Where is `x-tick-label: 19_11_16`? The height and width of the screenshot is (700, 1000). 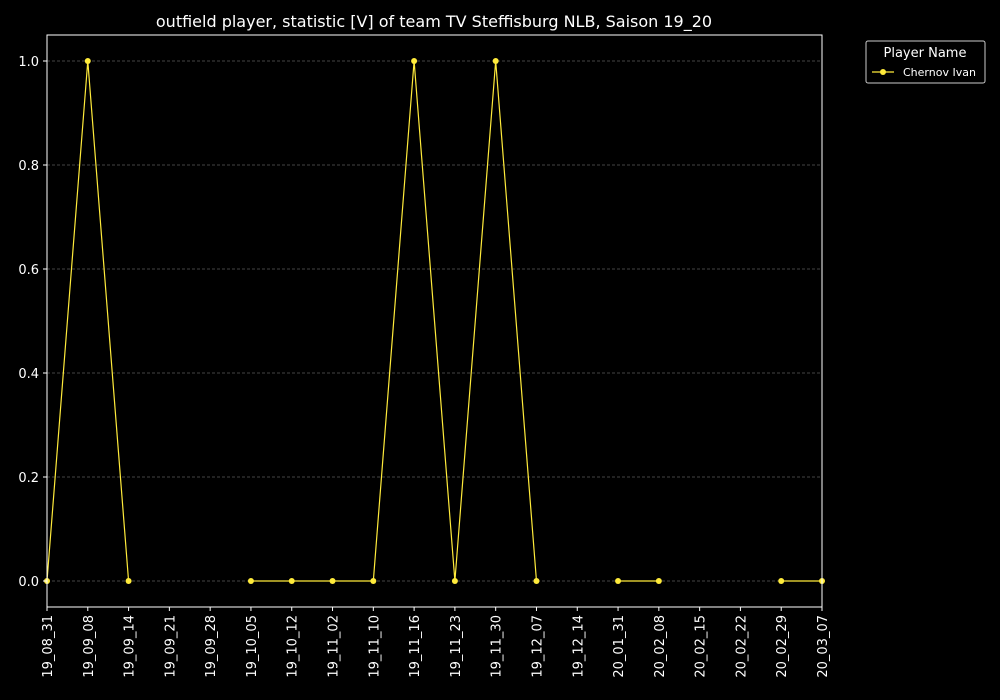 x-tick-label: 19_11_16 is located at coordinates (415, 646).